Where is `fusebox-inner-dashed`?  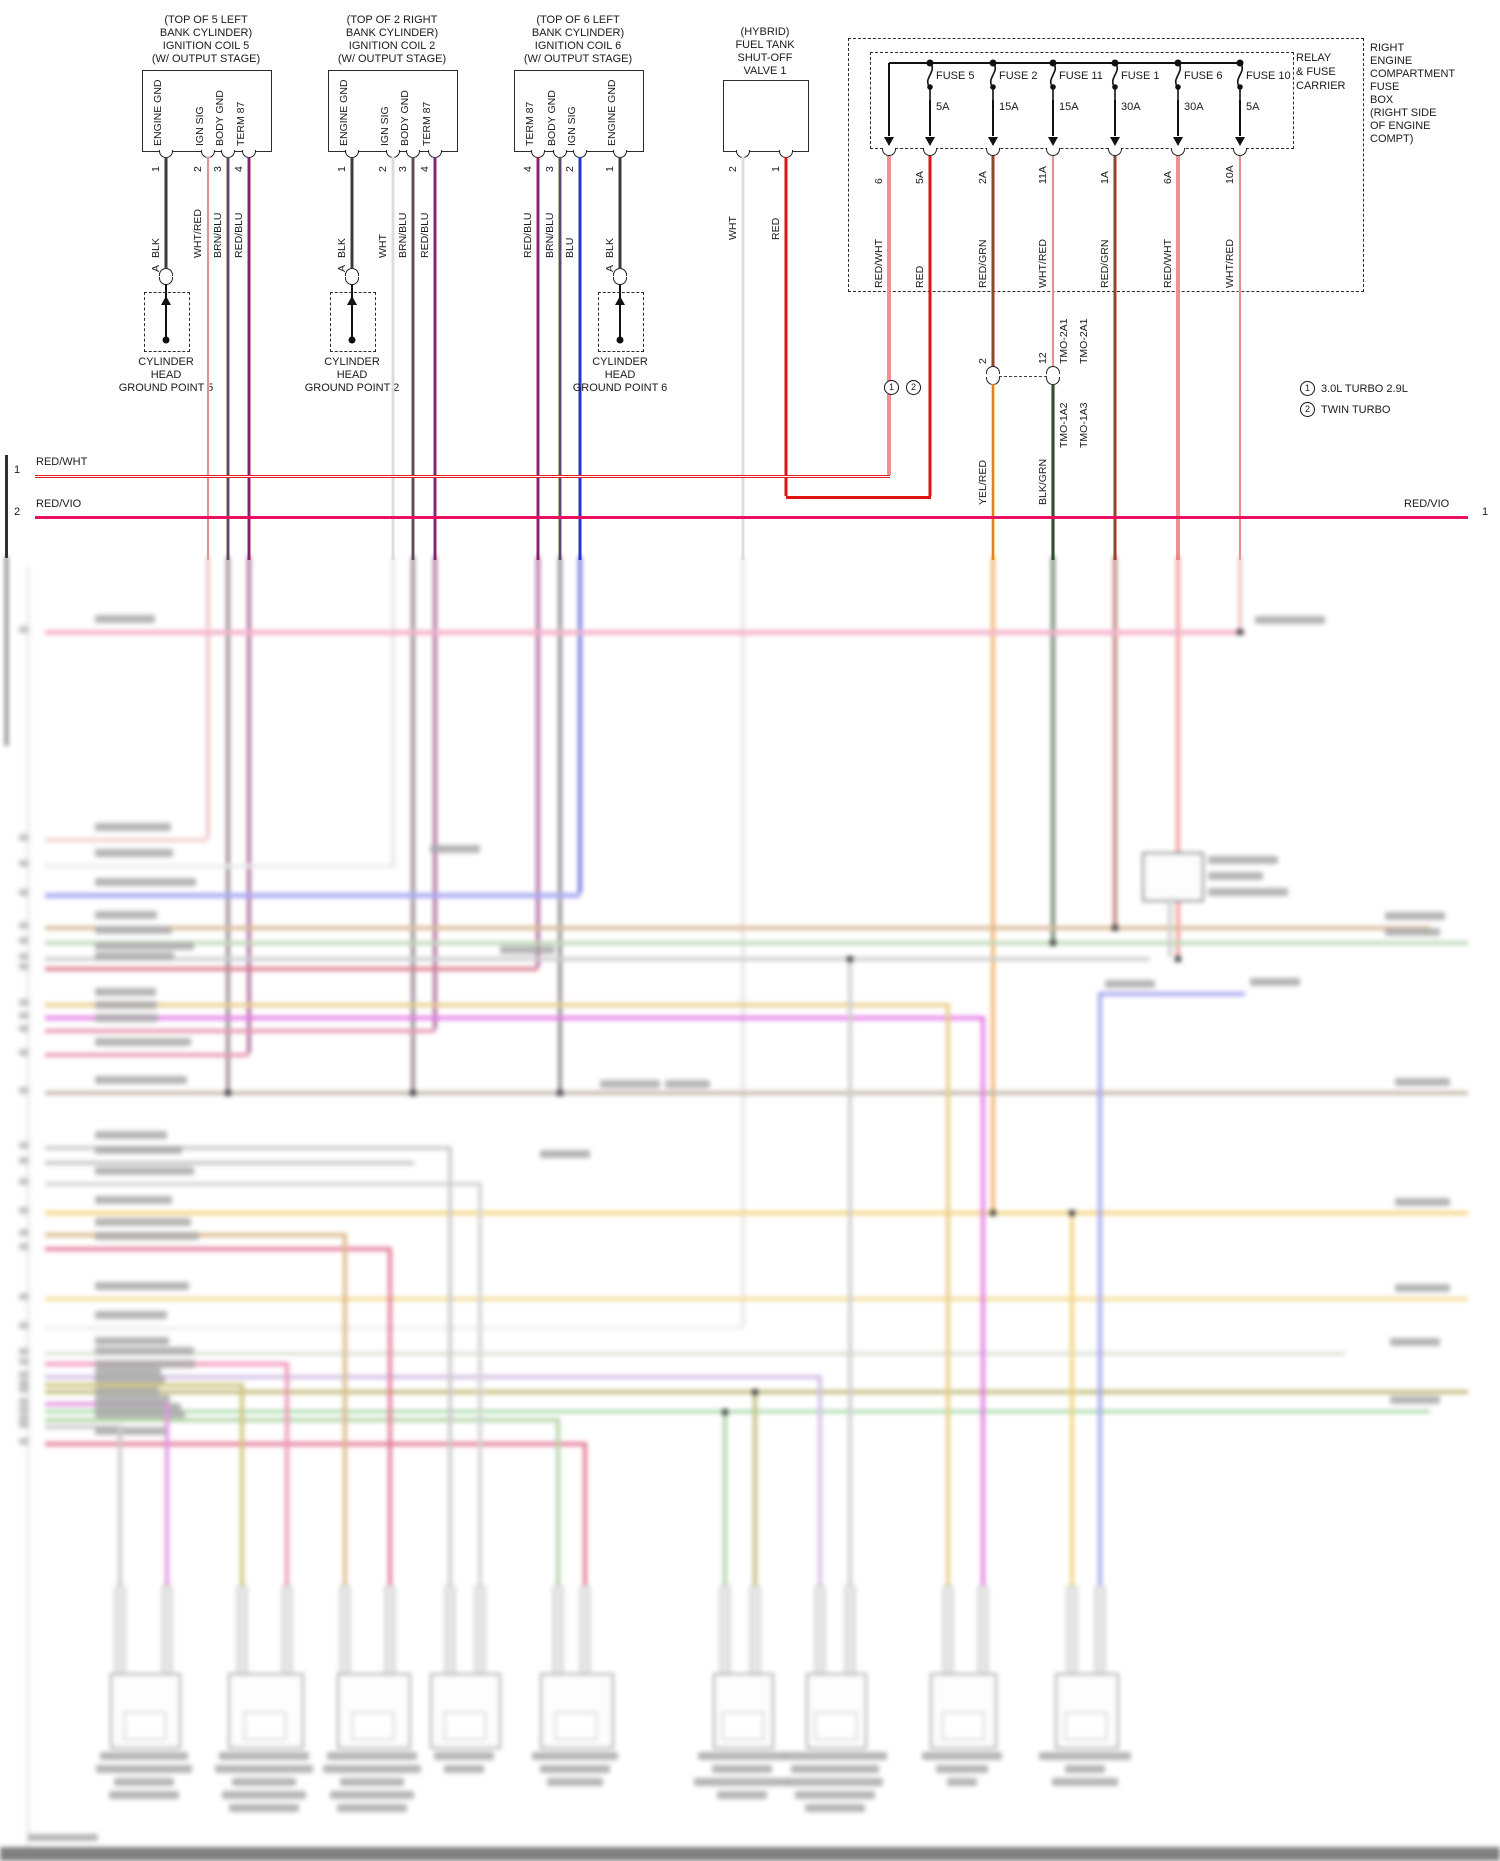
fusebox-inner-dashed is located at coordinates (1082, 100).